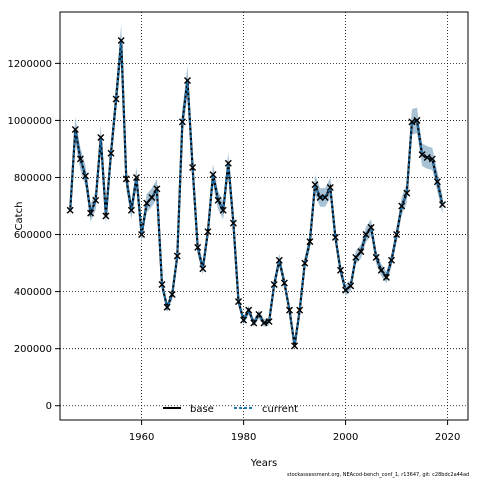 This screenshot has height=480, width=480. Describe the element at coordinates (263, 463) in the screenshot. I see `x-axis-title: Years` at that location.